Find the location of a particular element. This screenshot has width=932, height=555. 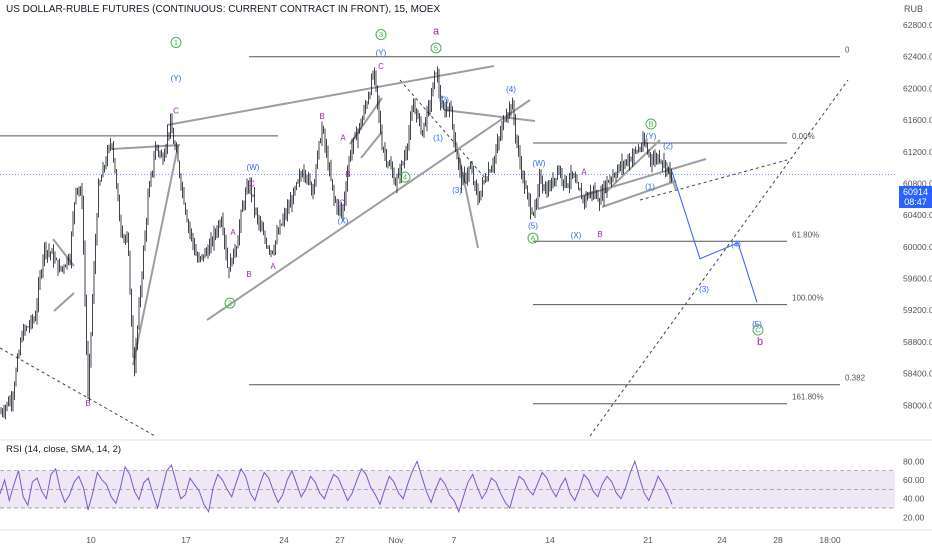

rsi-tick-label: 80.00 is located at coordinates (914, 461).